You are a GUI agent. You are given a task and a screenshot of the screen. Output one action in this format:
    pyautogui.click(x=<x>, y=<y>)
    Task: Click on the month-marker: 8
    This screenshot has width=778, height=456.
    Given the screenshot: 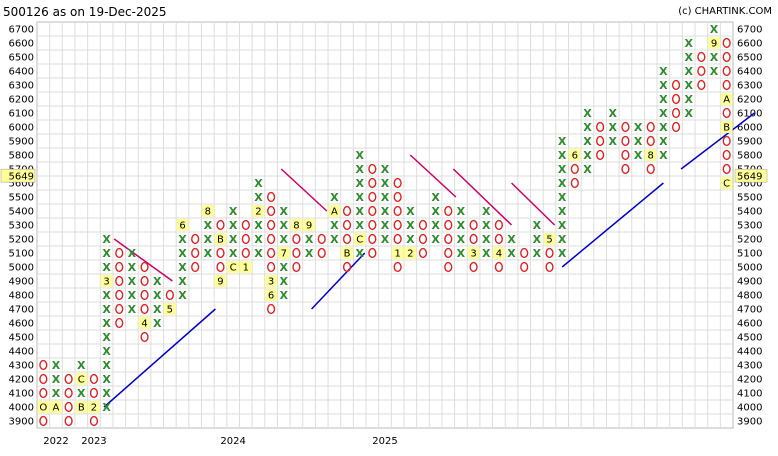 What is the action you would take?
    pyautogui.click(x=208, y=212)
    